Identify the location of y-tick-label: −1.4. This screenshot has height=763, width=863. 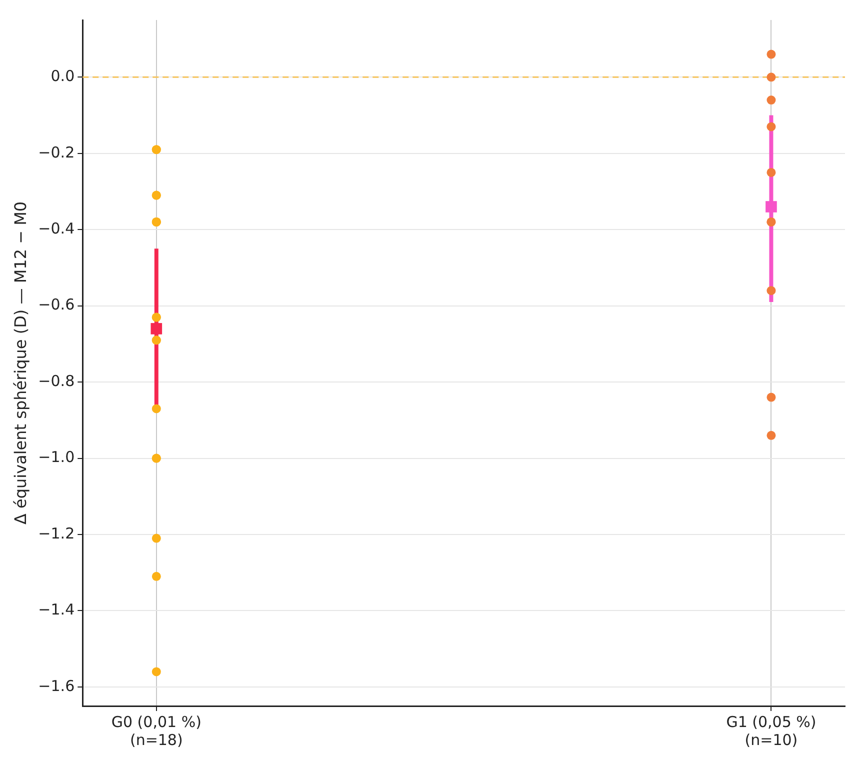
(56, 609).